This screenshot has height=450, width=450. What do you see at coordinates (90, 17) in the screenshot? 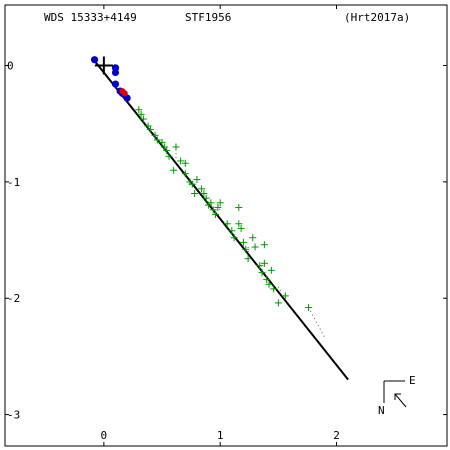
I see `header-wds-id: WDS 15333+4149` at bounding box center [90, 17].